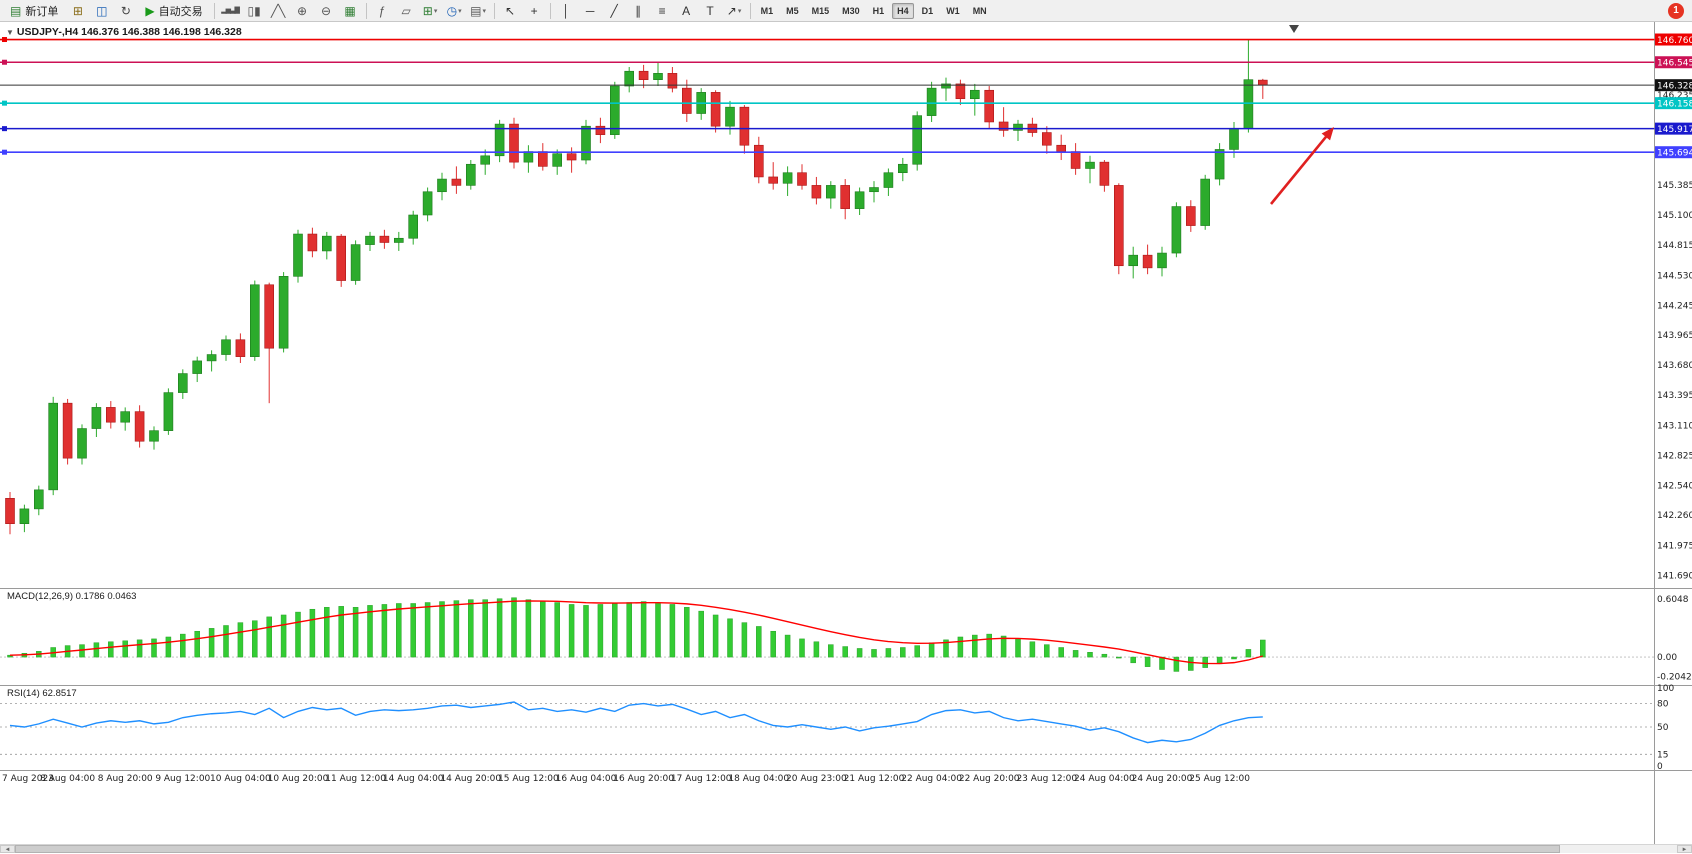 Image resolution: width=1692 pixels, height=854 pixels. I want to click on price-axis-label: 144.245, so click(1674, 306).